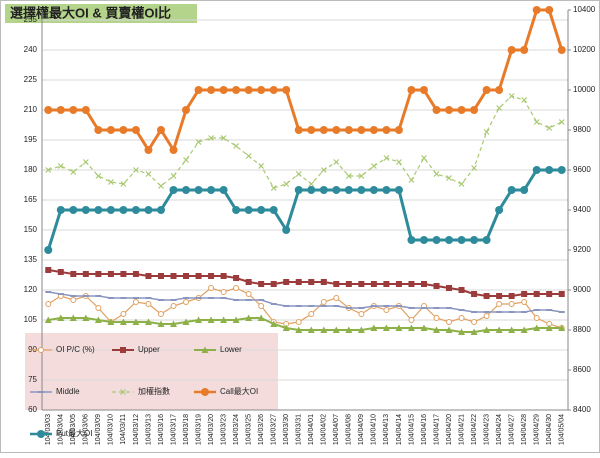 This screenshot has width=600, height=458. What do you see at coordinates (584, 9) in the screenshot?
I see `y2-tick-label: 10400` at bounding box center [584, 9].